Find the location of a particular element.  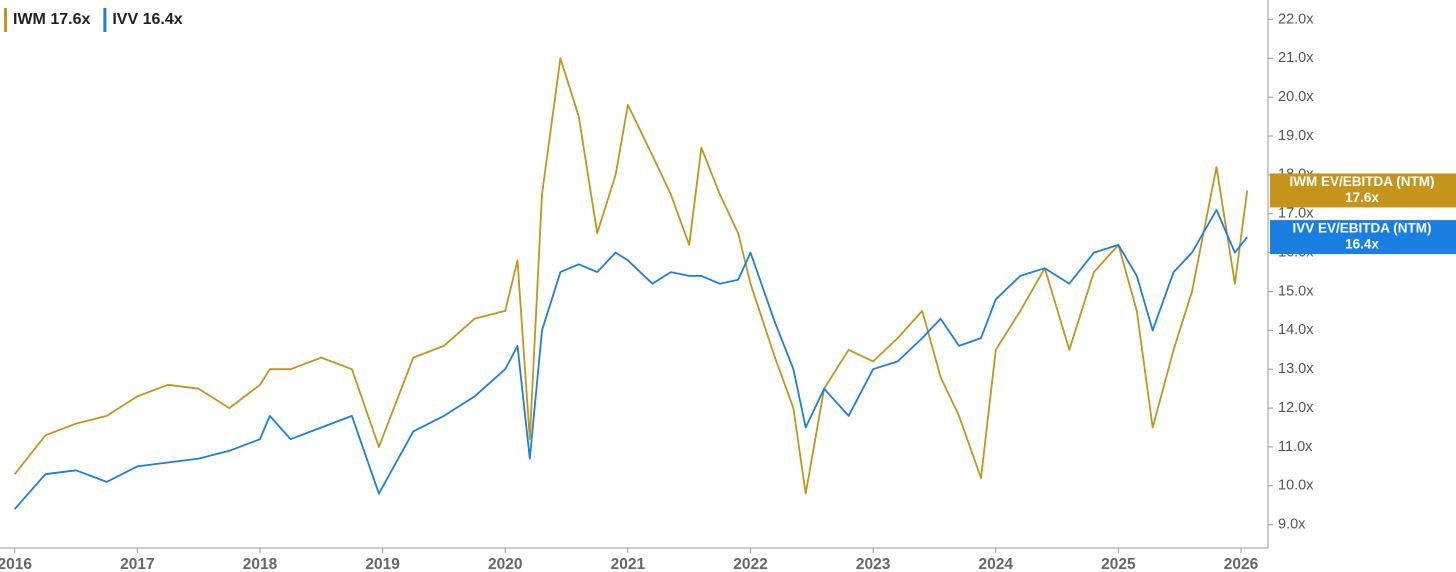

y-tick-label: 22.0x is located at coordinates (1296, 19).